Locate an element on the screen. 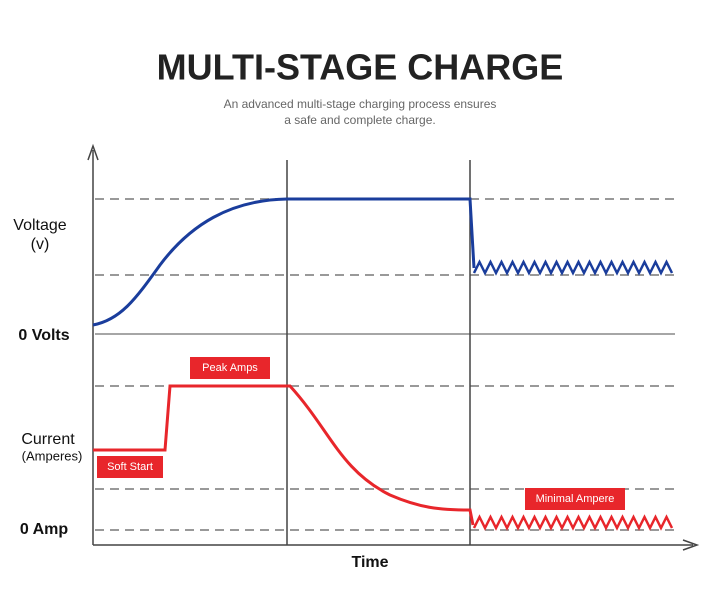 The image size is (720, 612). callout: Minimal Ampere is located at coordinates (575, 499).